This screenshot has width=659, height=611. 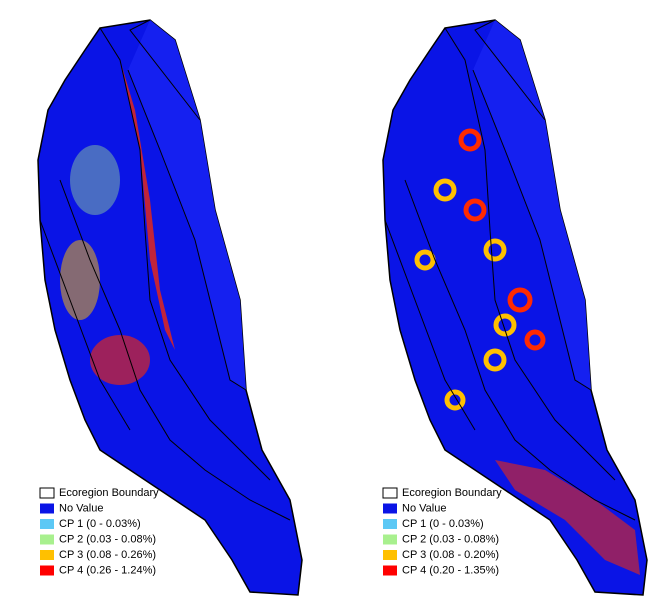 What do you see at coordinates (480, 269) in the screenshot?
I see `hotspot-rings` at bounding box center [480, 269].